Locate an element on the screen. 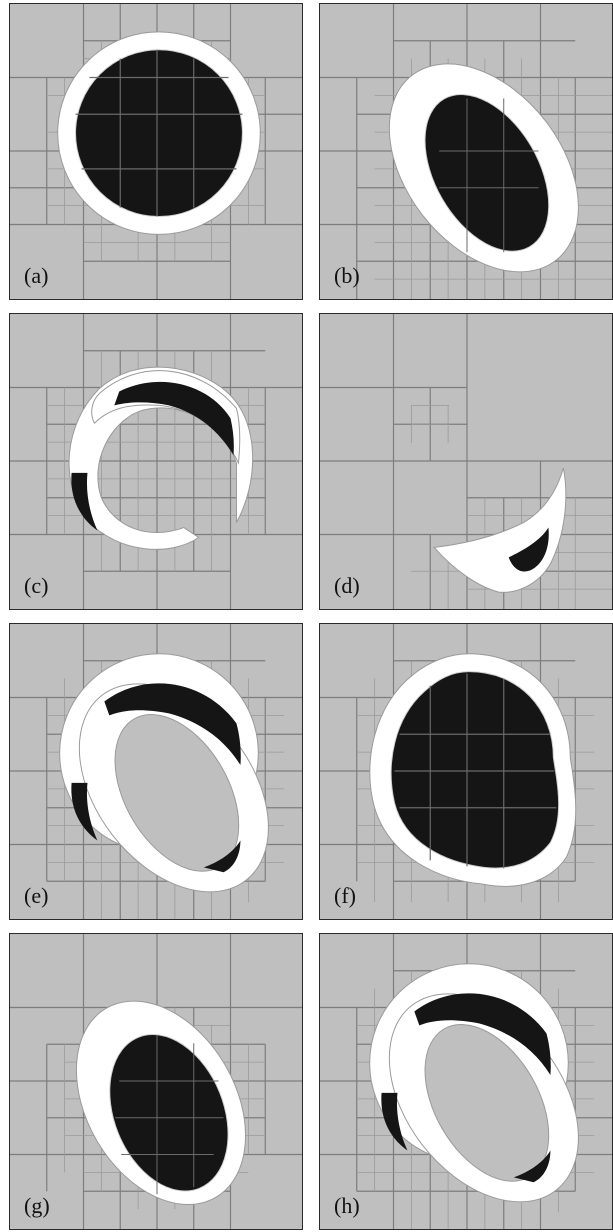 Image resolution: width=613 pixels, height=1232 pixels. panel-e-lower-core is located at coordinates (222, 856).